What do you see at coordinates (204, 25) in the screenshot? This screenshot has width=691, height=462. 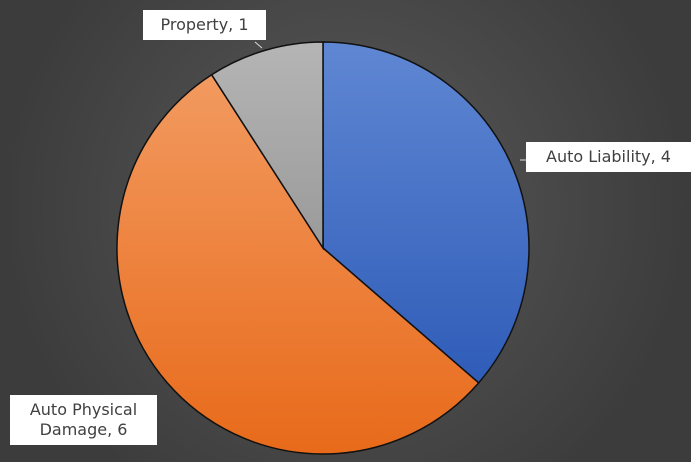 I see `data-label: Property, 1` at bounding box center [204, 25].